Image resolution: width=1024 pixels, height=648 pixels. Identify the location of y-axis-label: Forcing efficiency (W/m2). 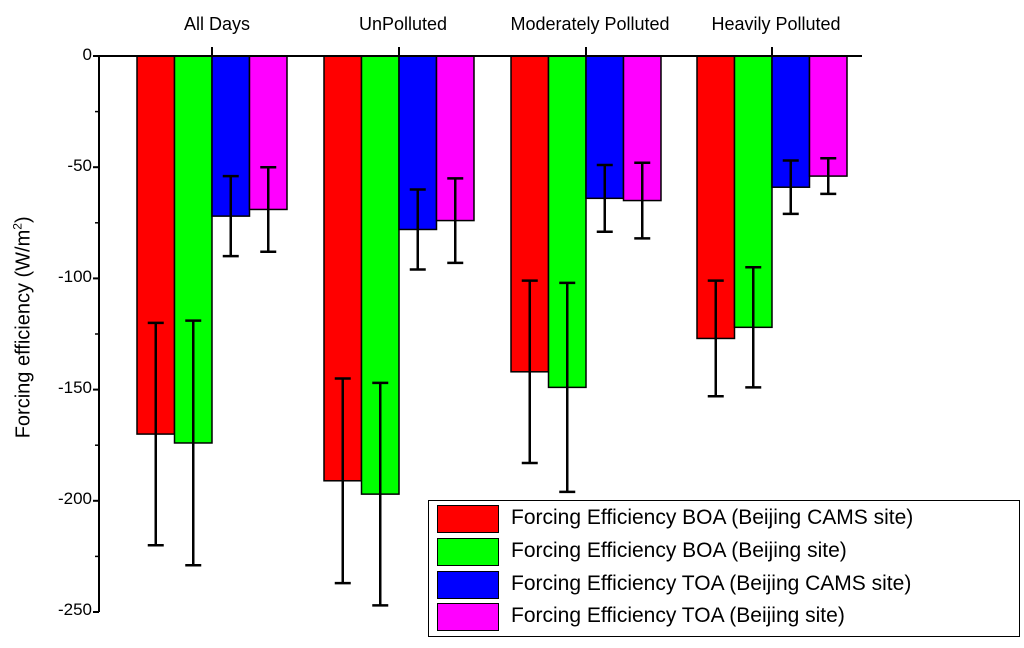
(22, 327).